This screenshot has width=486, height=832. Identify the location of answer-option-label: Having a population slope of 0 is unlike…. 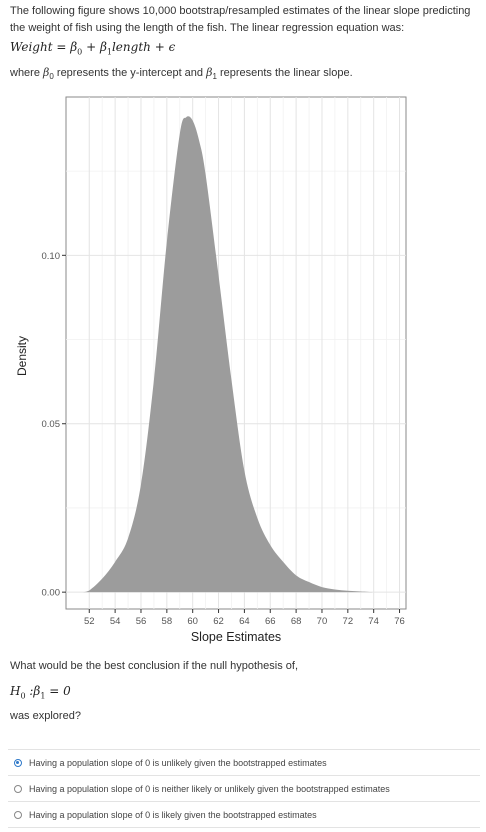
(178, 762).